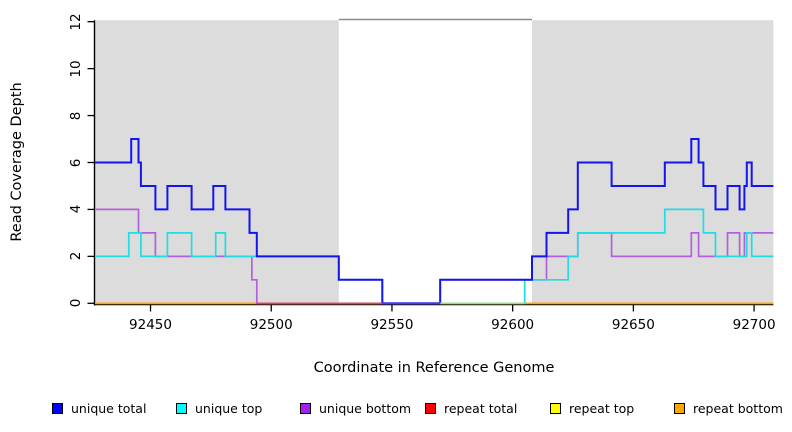 Image resolution: width=792 pixels, height=432 pixels. Describe the element at coordinates (481, 408) in the screenshot. I see `legend-label: repeat total` at that location.